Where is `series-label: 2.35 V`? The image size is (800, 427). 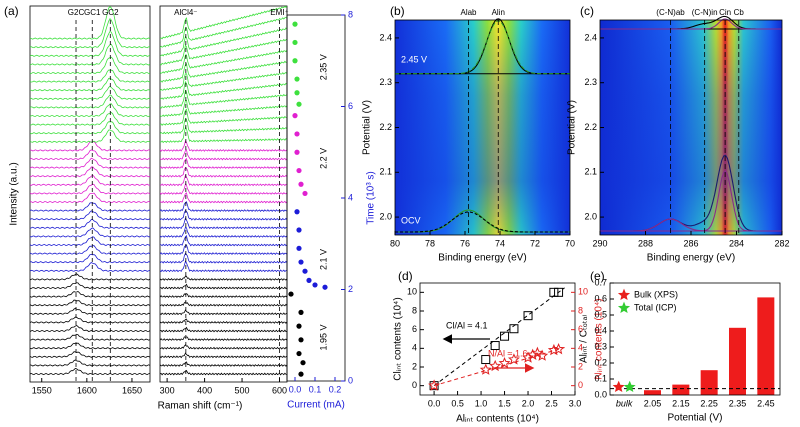
series-label: 2.35 V is located at coordinates (323, 67).